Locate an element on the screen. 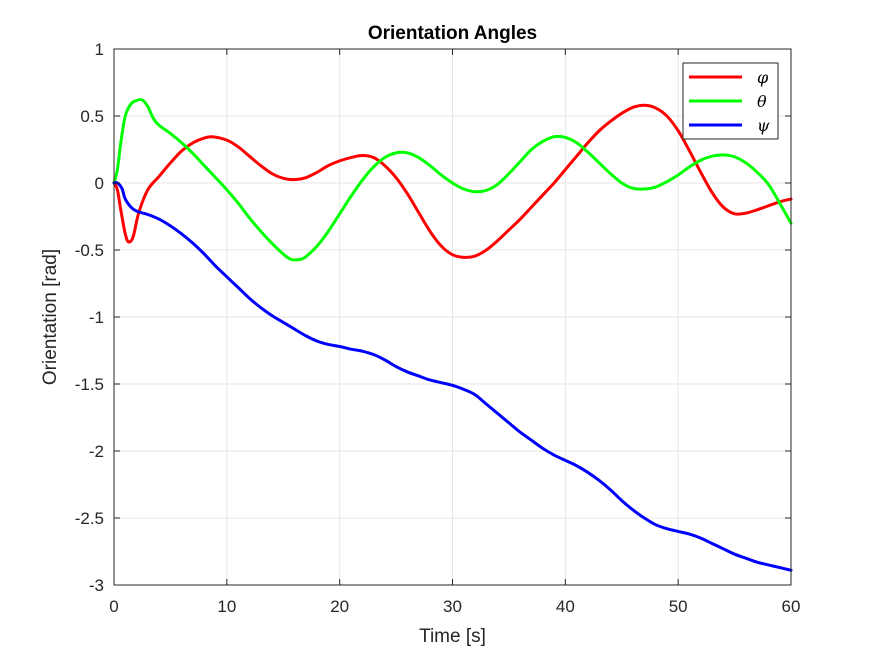 The image size is (875, 656). x-tick-labels: 0 10 20 30 40 50 60 is located at coordinates (454, 606).